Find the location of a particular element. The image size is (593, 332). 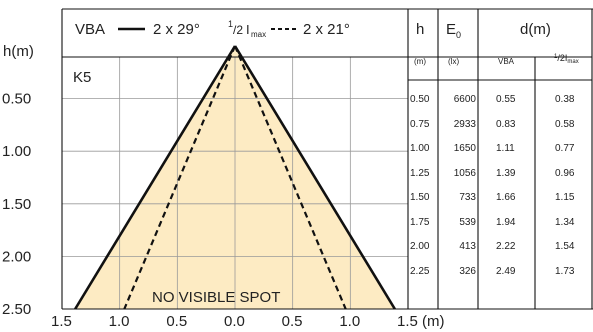

table-cell-vba: 1.66 is located at coordinates (506, 197).